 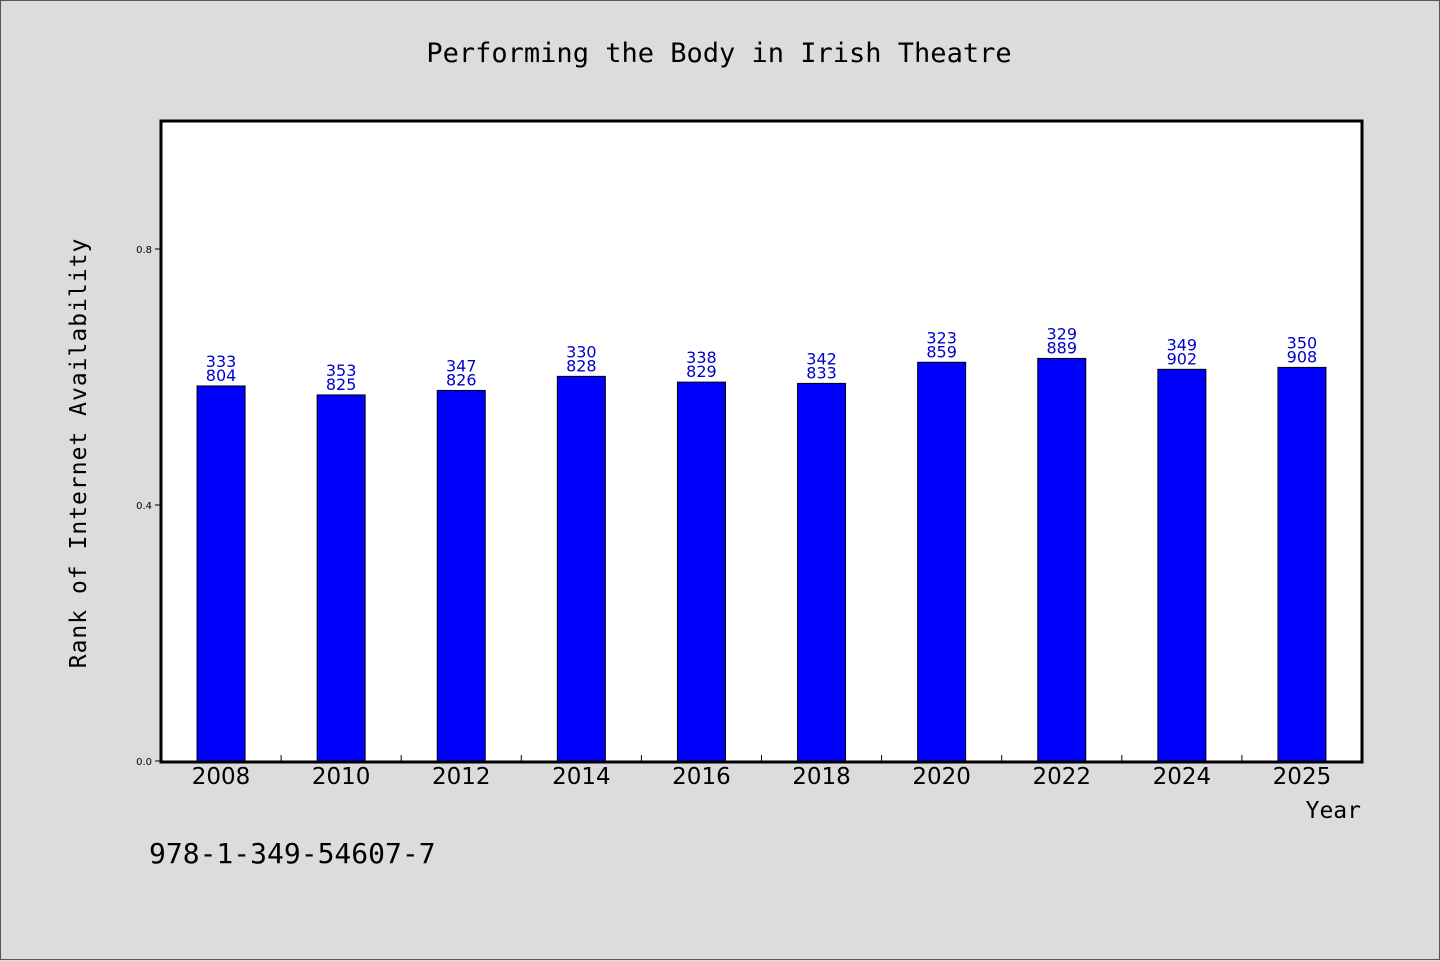 What do you see at coordinates (461, 575) in the screenshot?
I see `bar-2012` at bounding box center [461, 575].